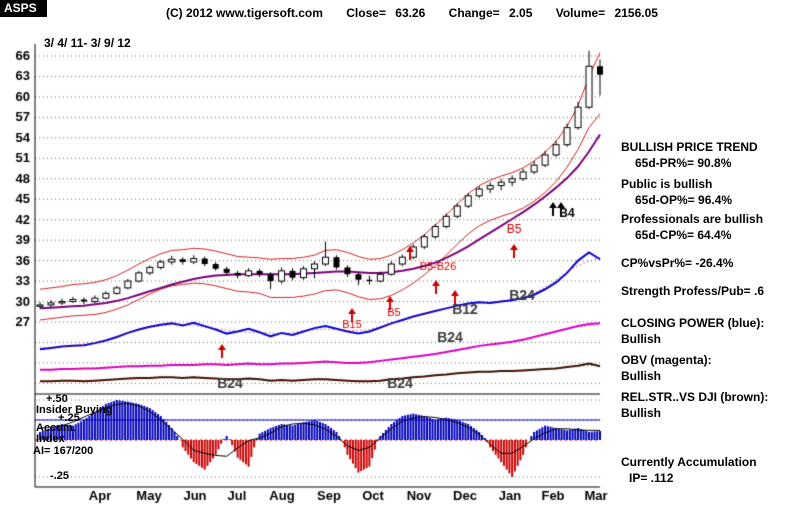  Describe the element at coordinates (676, 192) in the screenshot. I see `public-group: Public is bullish 65d-OP%= 96.4%` at that location.